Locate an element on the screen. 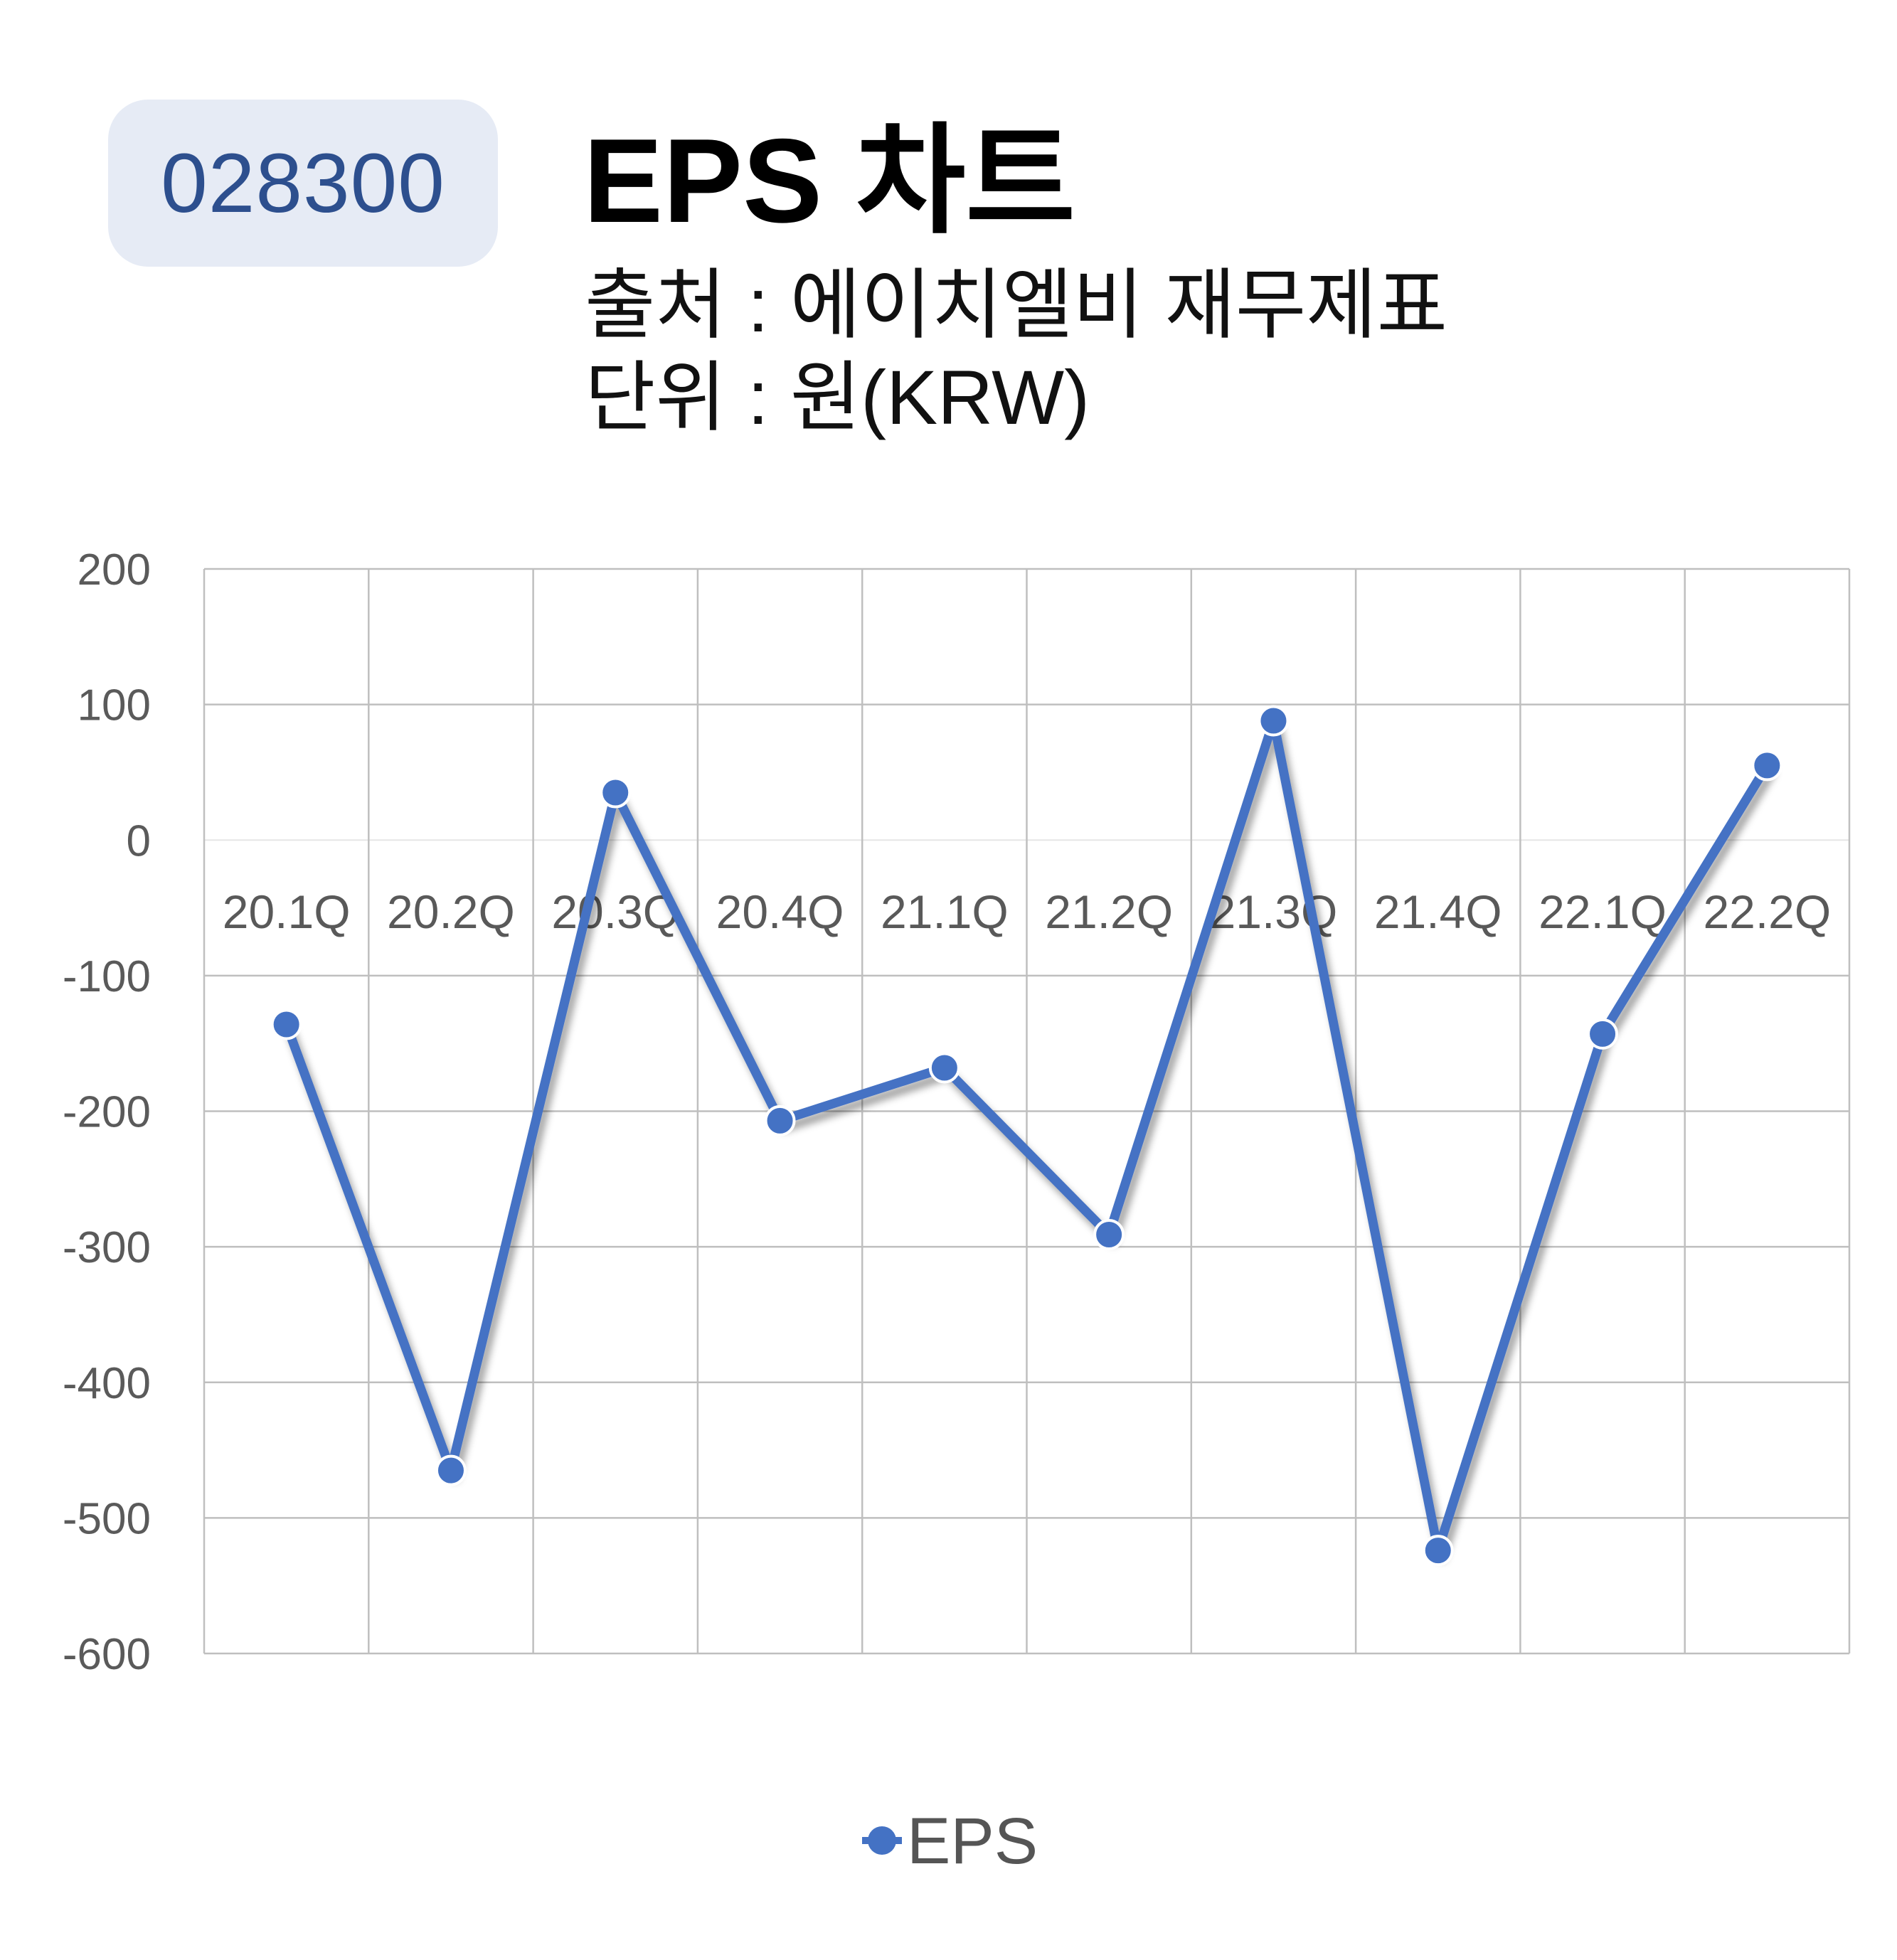 The image size is (1897, 1960). x-tick-label: 21.2Q is located at coordinates (1109, 911).